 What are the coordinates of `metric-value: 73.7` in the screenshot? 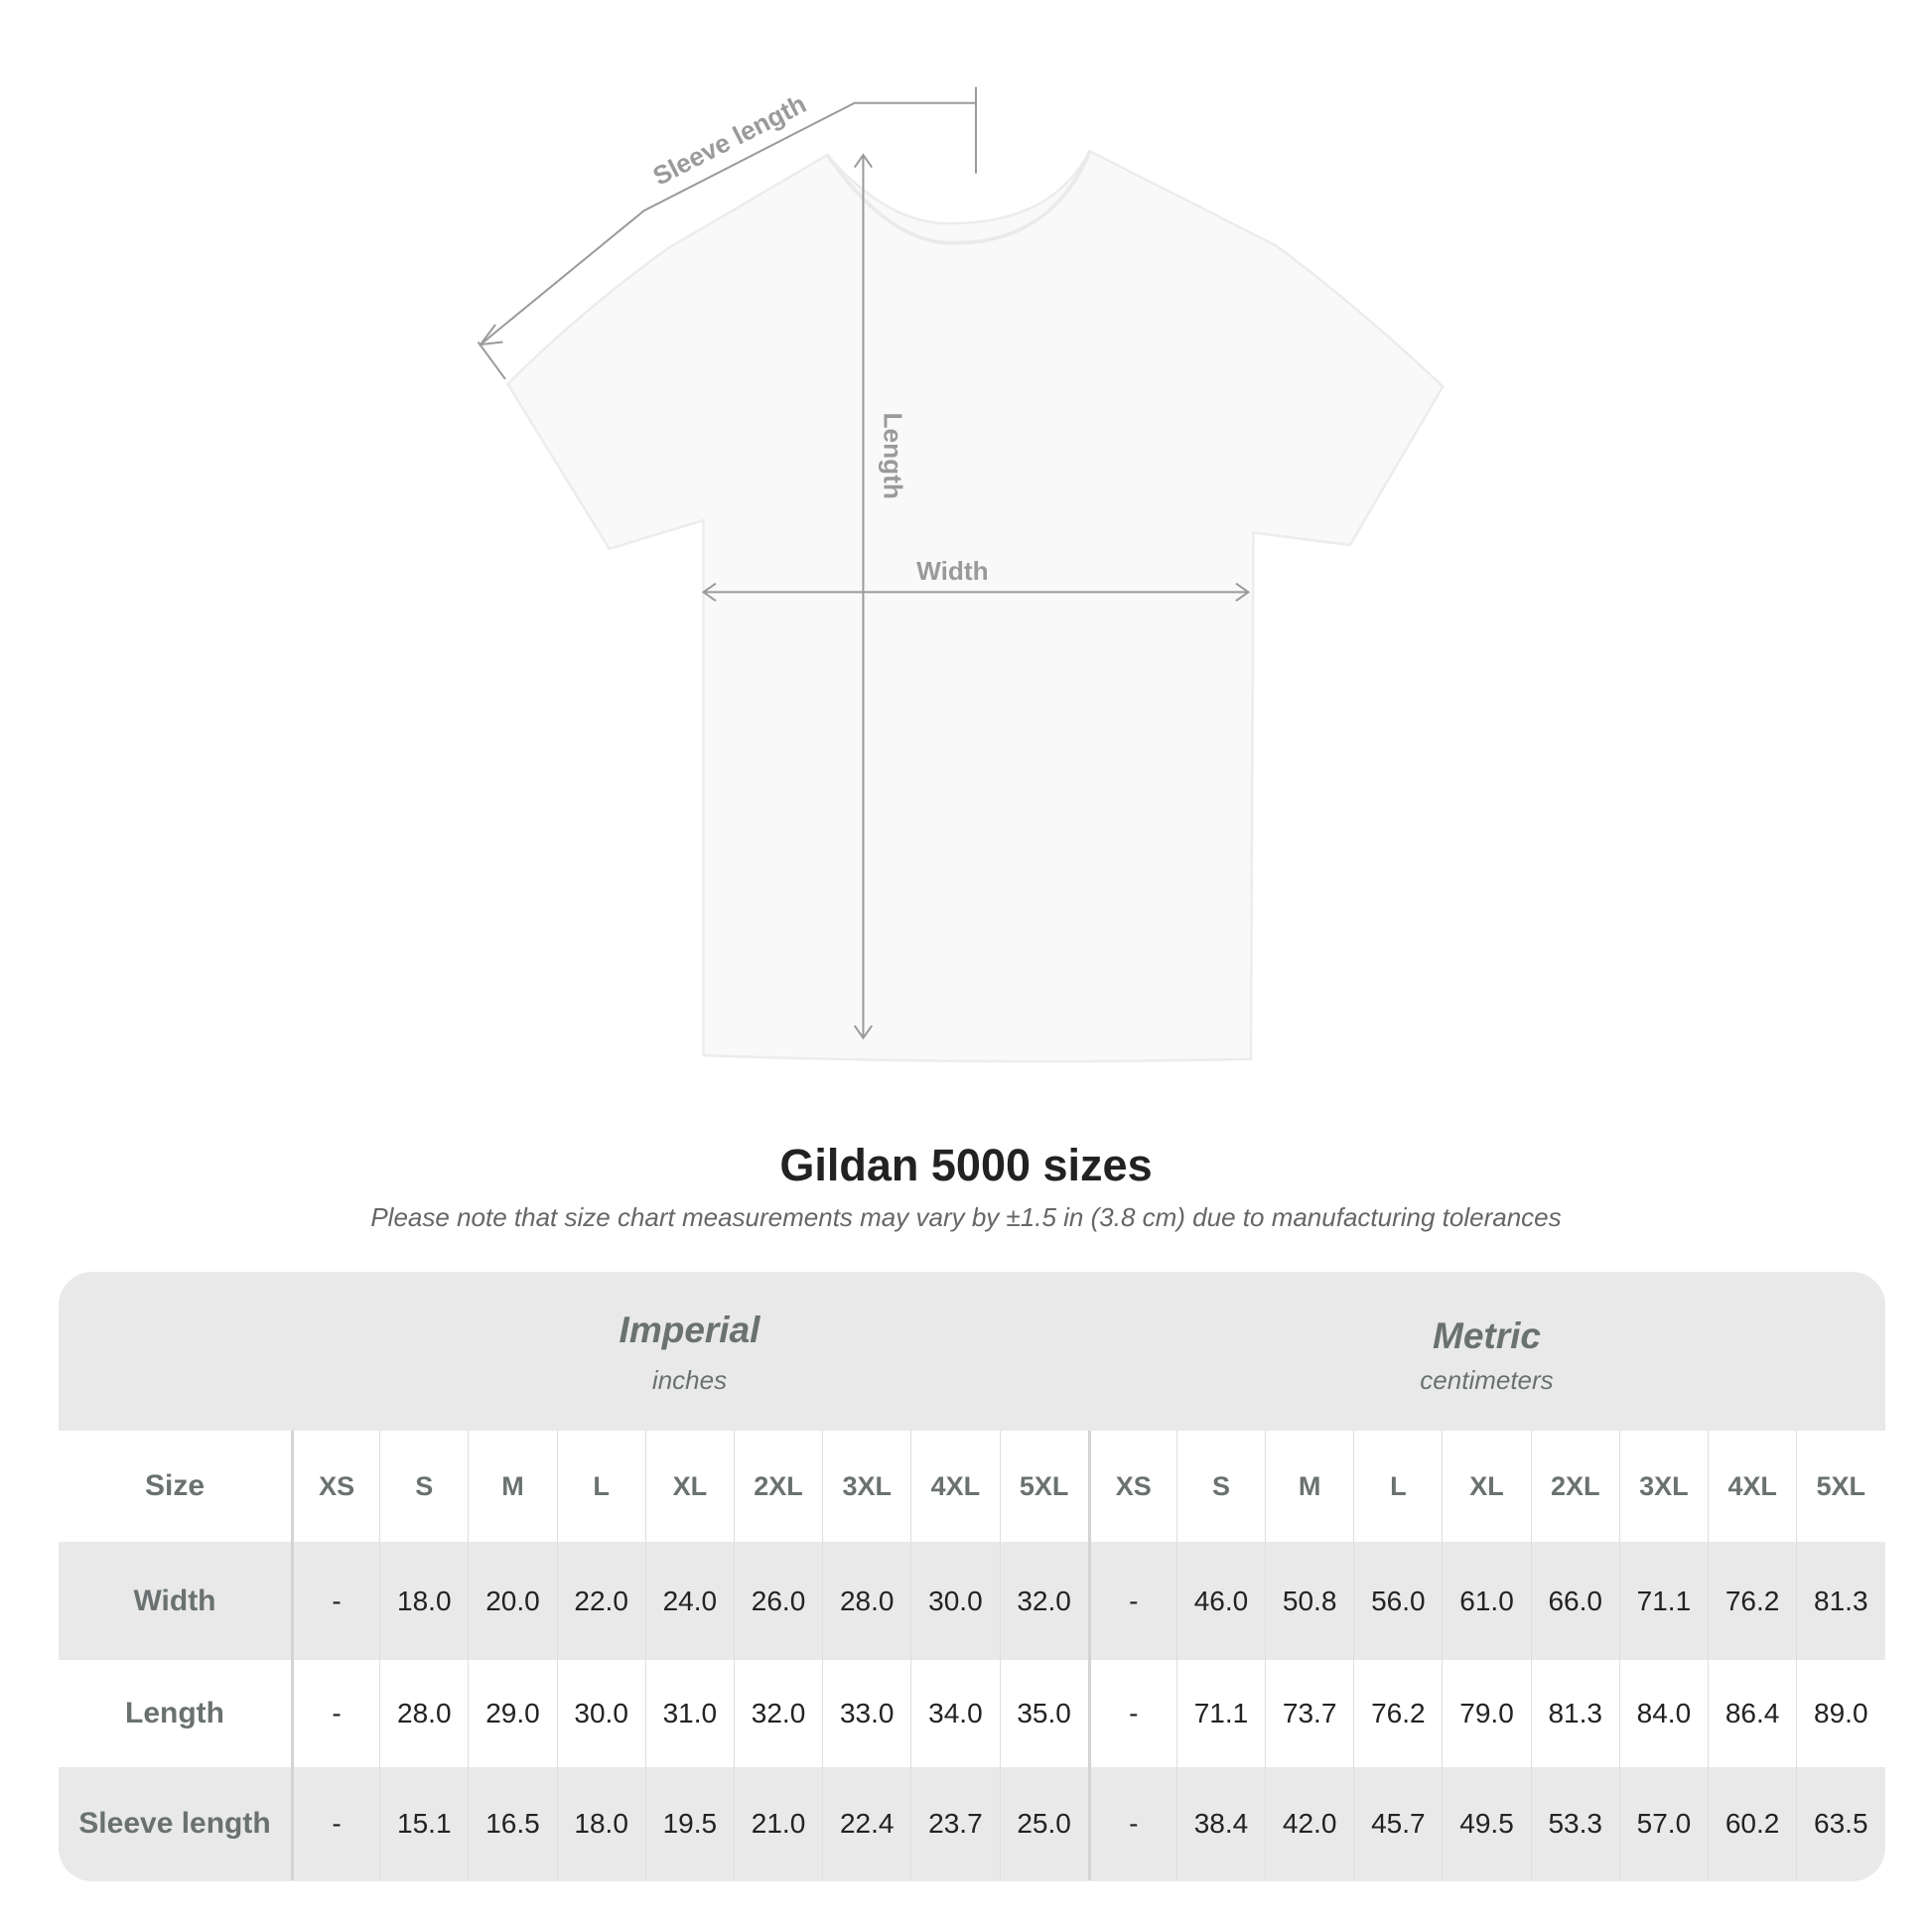 It's located at (1309, 1714).